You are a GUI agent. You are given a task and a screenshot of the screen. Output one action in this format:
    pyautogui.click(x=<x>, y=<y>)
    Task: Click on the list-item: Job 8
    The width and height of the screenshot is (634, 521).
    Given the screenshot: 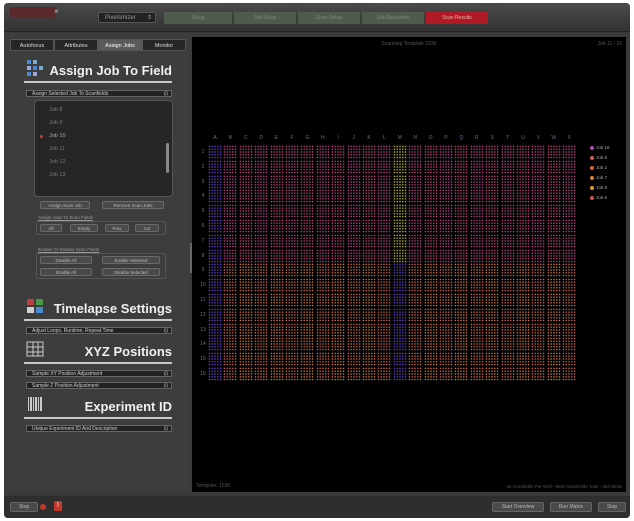 What is the action you would take?
    pyautogui.click(x=56, y=110)
    